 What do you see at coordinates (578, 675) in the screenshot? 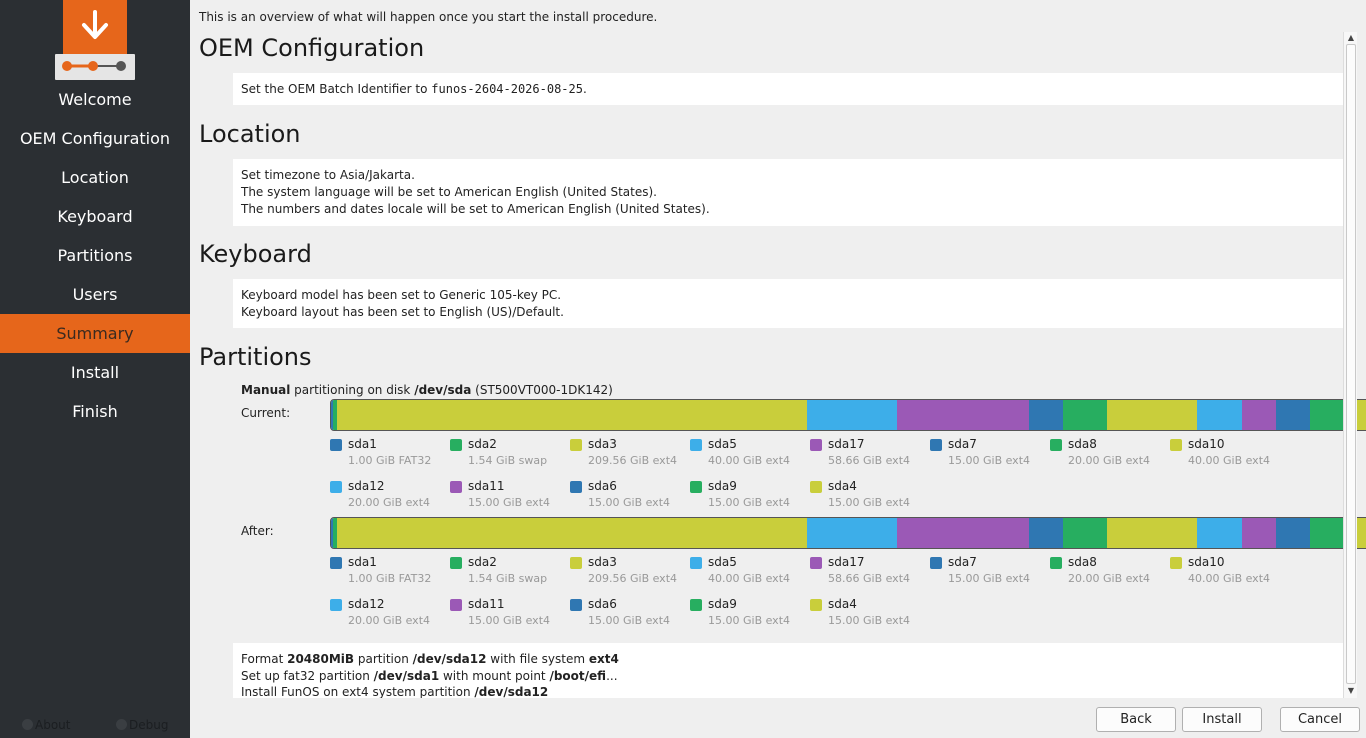
I see `op-bold: /boot/efi` at bounding box center [578, 675].